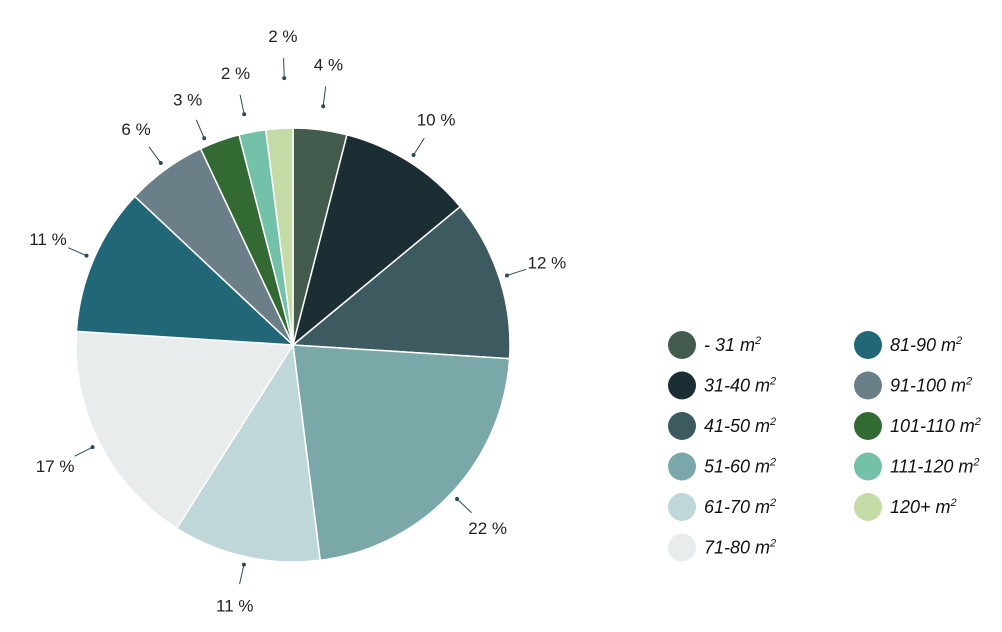 The height and width of the screenshot is (632, 1002). I want to click on legend-label: 120+ m2, so click(923, 507).